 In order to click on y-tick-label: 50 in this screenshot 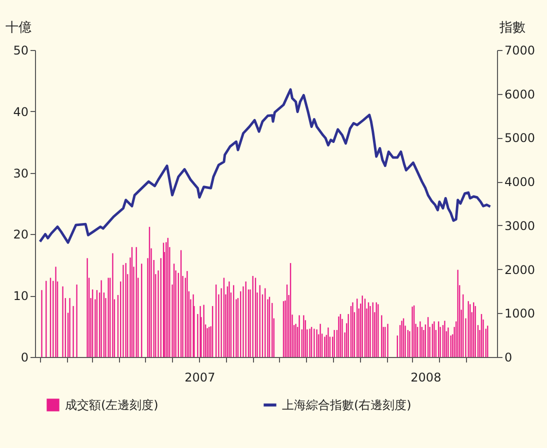, I will do `click(20, 51)`.